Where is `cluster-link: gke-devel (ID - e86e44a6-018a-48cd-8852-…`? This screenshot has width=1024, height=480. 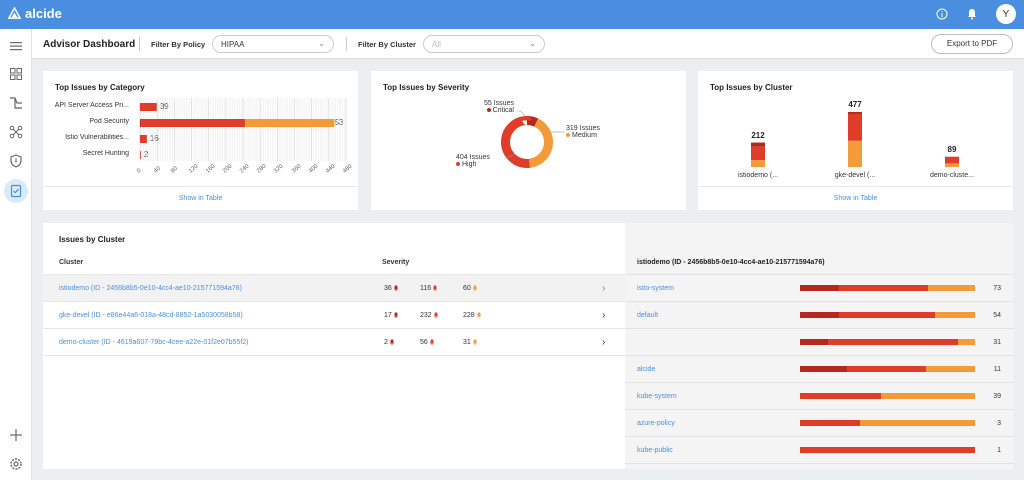
cluster-link: gke-devel (ID - e86e44a6-018a-48cd-8852-… is located at coordinates (151, 315).